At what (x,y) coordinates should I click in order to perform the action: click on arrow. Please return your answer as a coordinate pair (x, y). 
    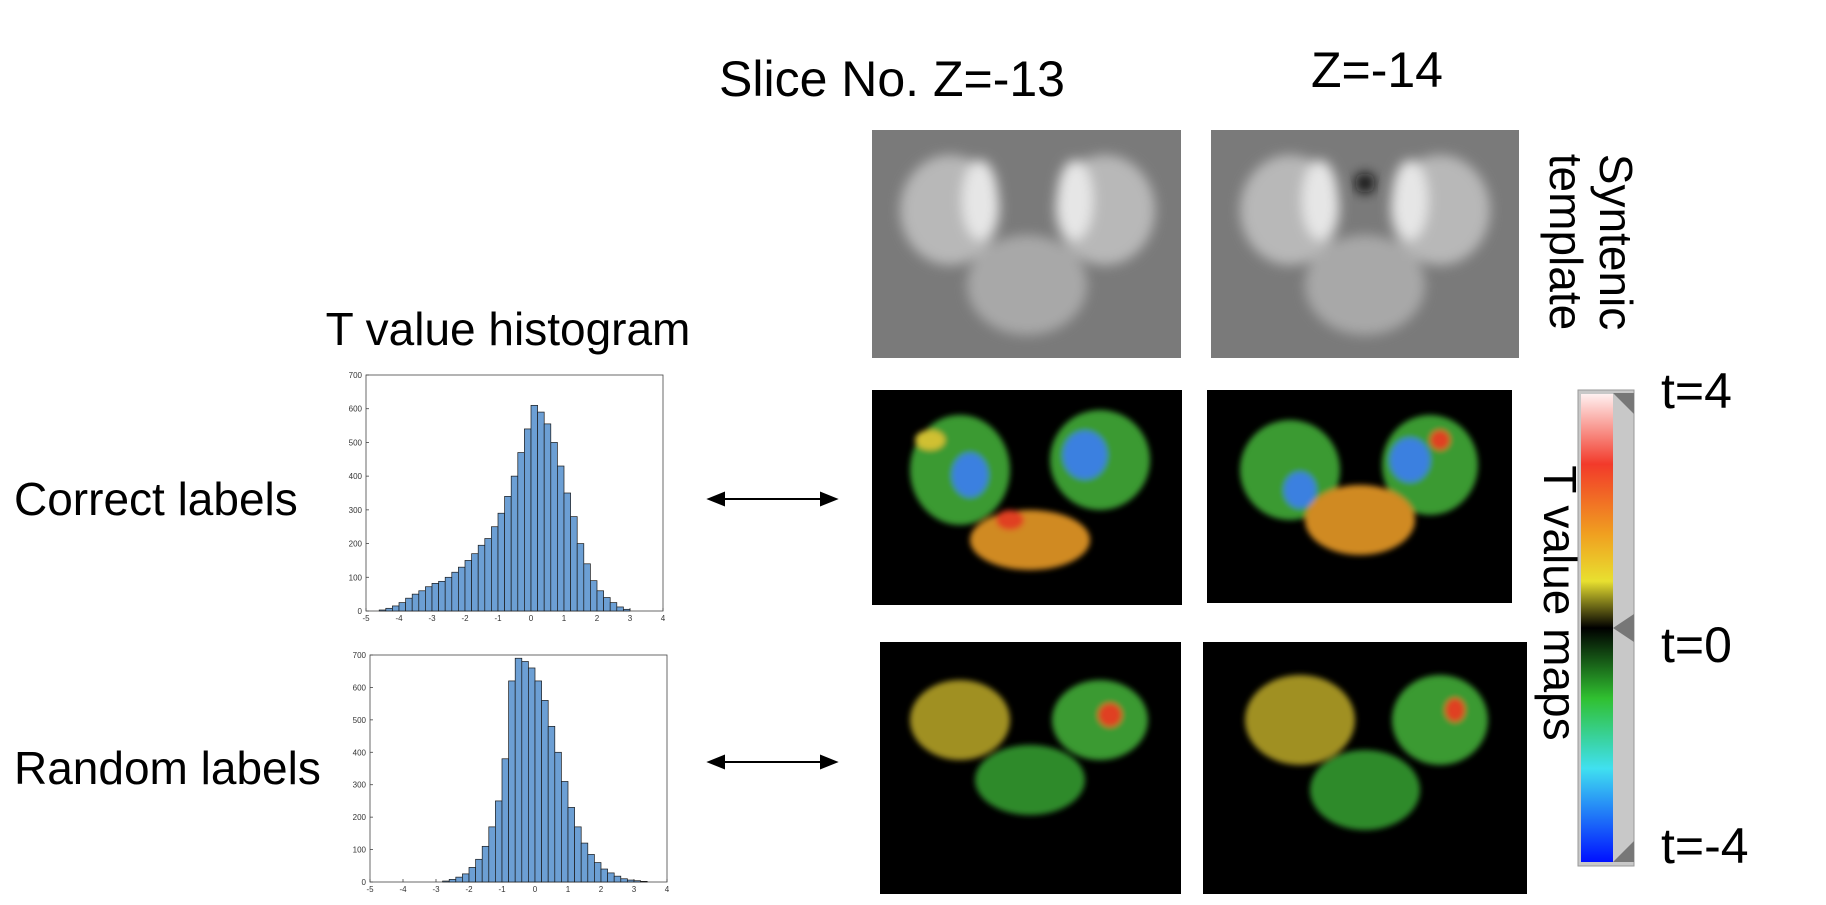
    Looking at the image, I should click on (772, 762).